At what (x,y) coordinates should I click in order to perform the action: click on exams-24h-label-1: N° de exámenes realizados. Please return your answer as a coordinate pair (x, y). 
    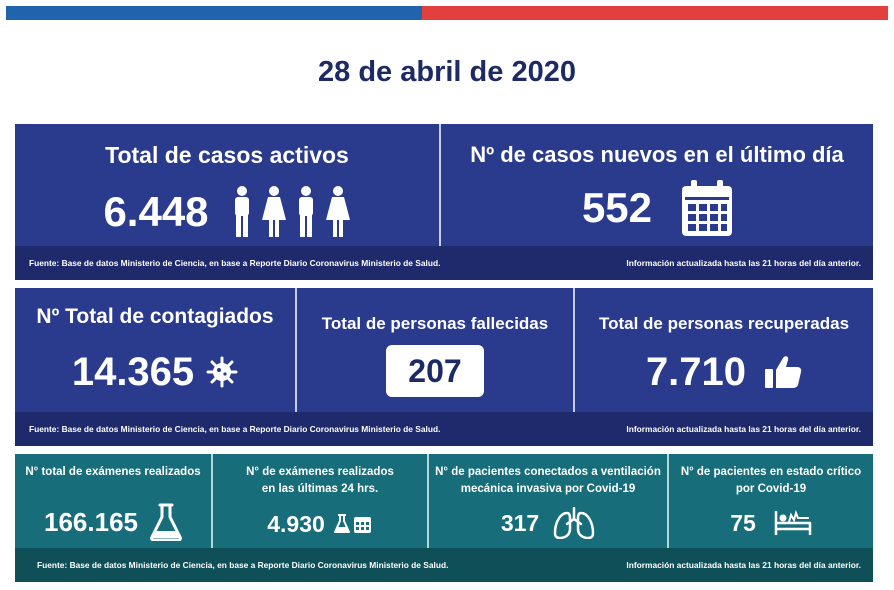
    Looking at the image, I should click on (320, 472).